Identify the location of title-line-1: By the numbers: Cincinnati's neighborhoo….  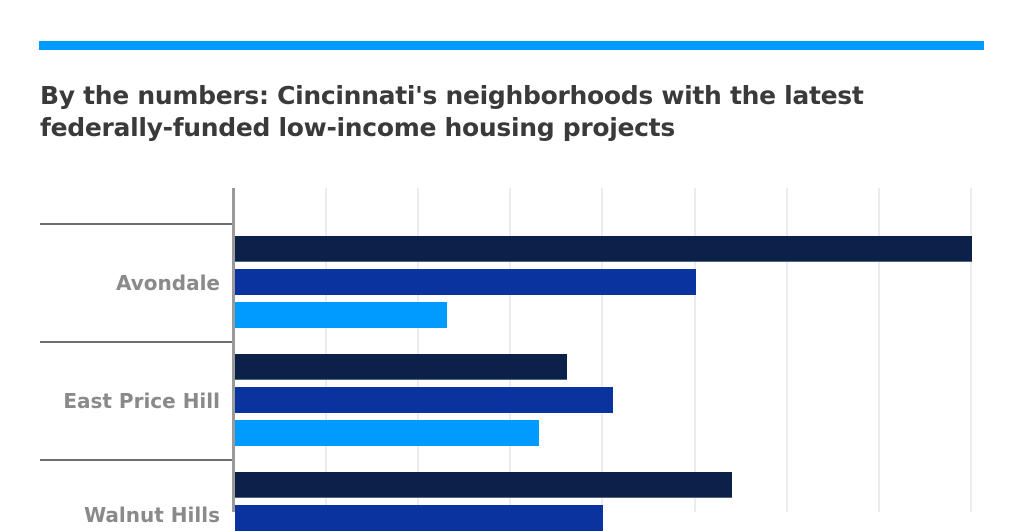
(452, 95).